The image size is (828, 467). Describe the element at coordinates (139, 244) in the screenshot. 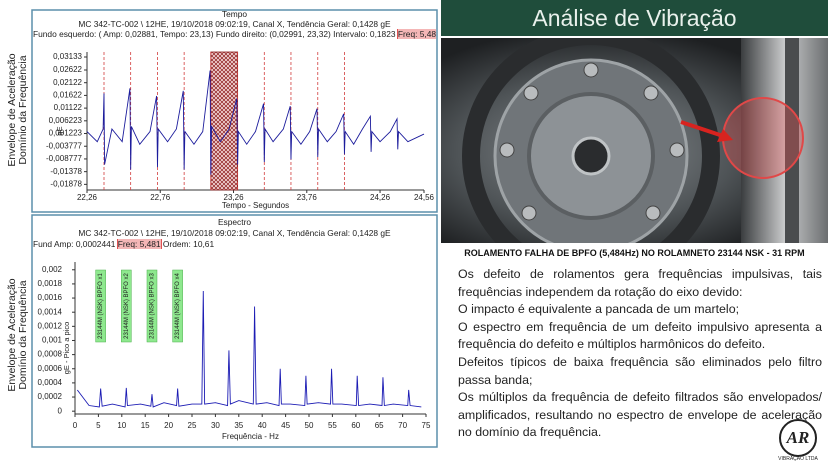

I see `info-highlight: Freq: 5,481` at that location.